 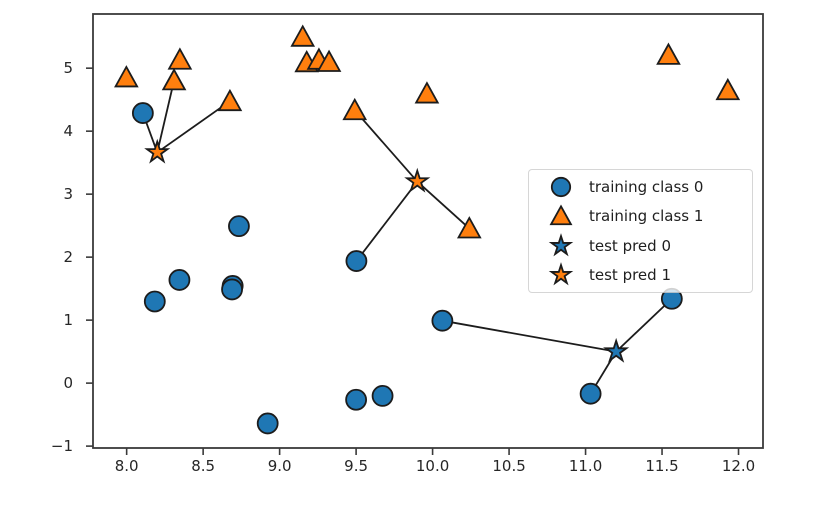 What do you see at coordinates (616, 350) in the screenshot?
I see `test-pred-0-point` at bounding box center [616, 350].